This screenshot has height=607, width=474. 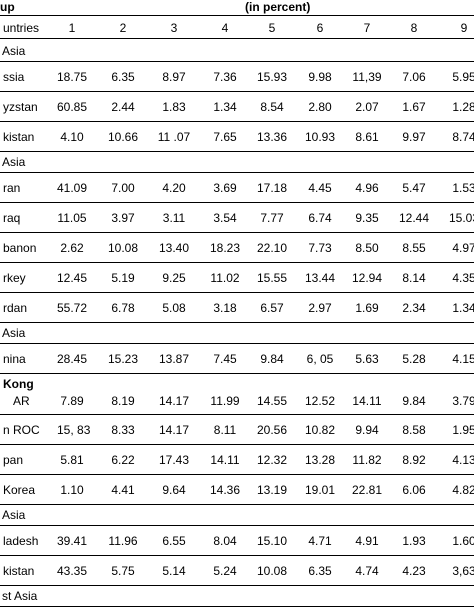 I want to click on cell-value: 6.55, so click(x=174, y=540).